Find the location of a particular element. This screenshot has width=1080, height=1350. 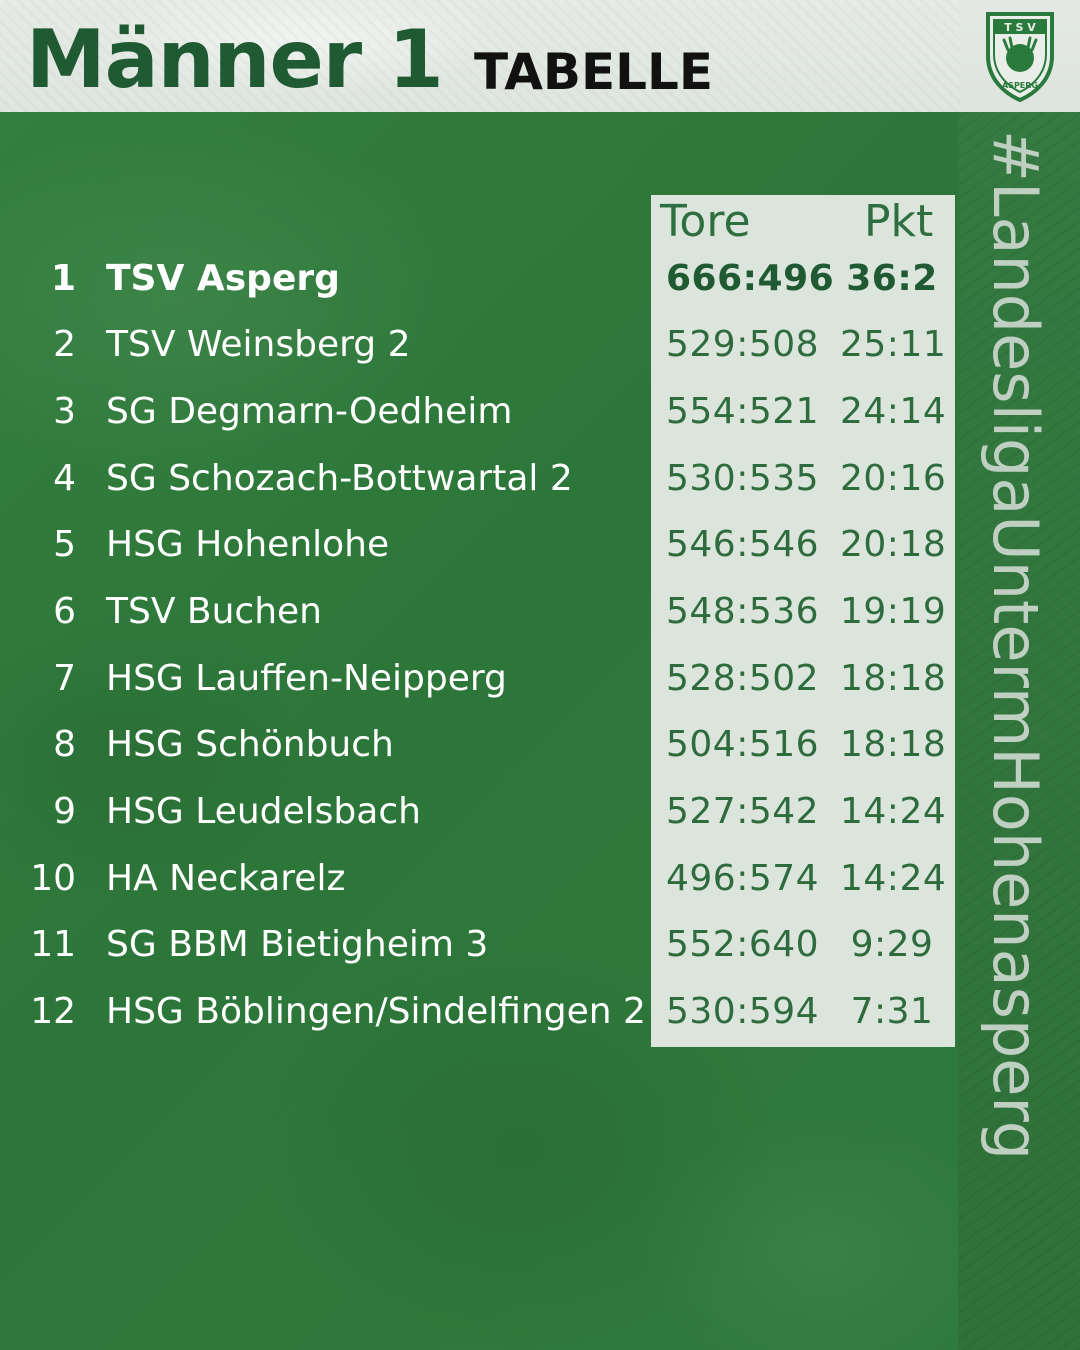

team-name: HSG Böblingen/Sindelfingen 2 is located at coordinates (376, 1011).